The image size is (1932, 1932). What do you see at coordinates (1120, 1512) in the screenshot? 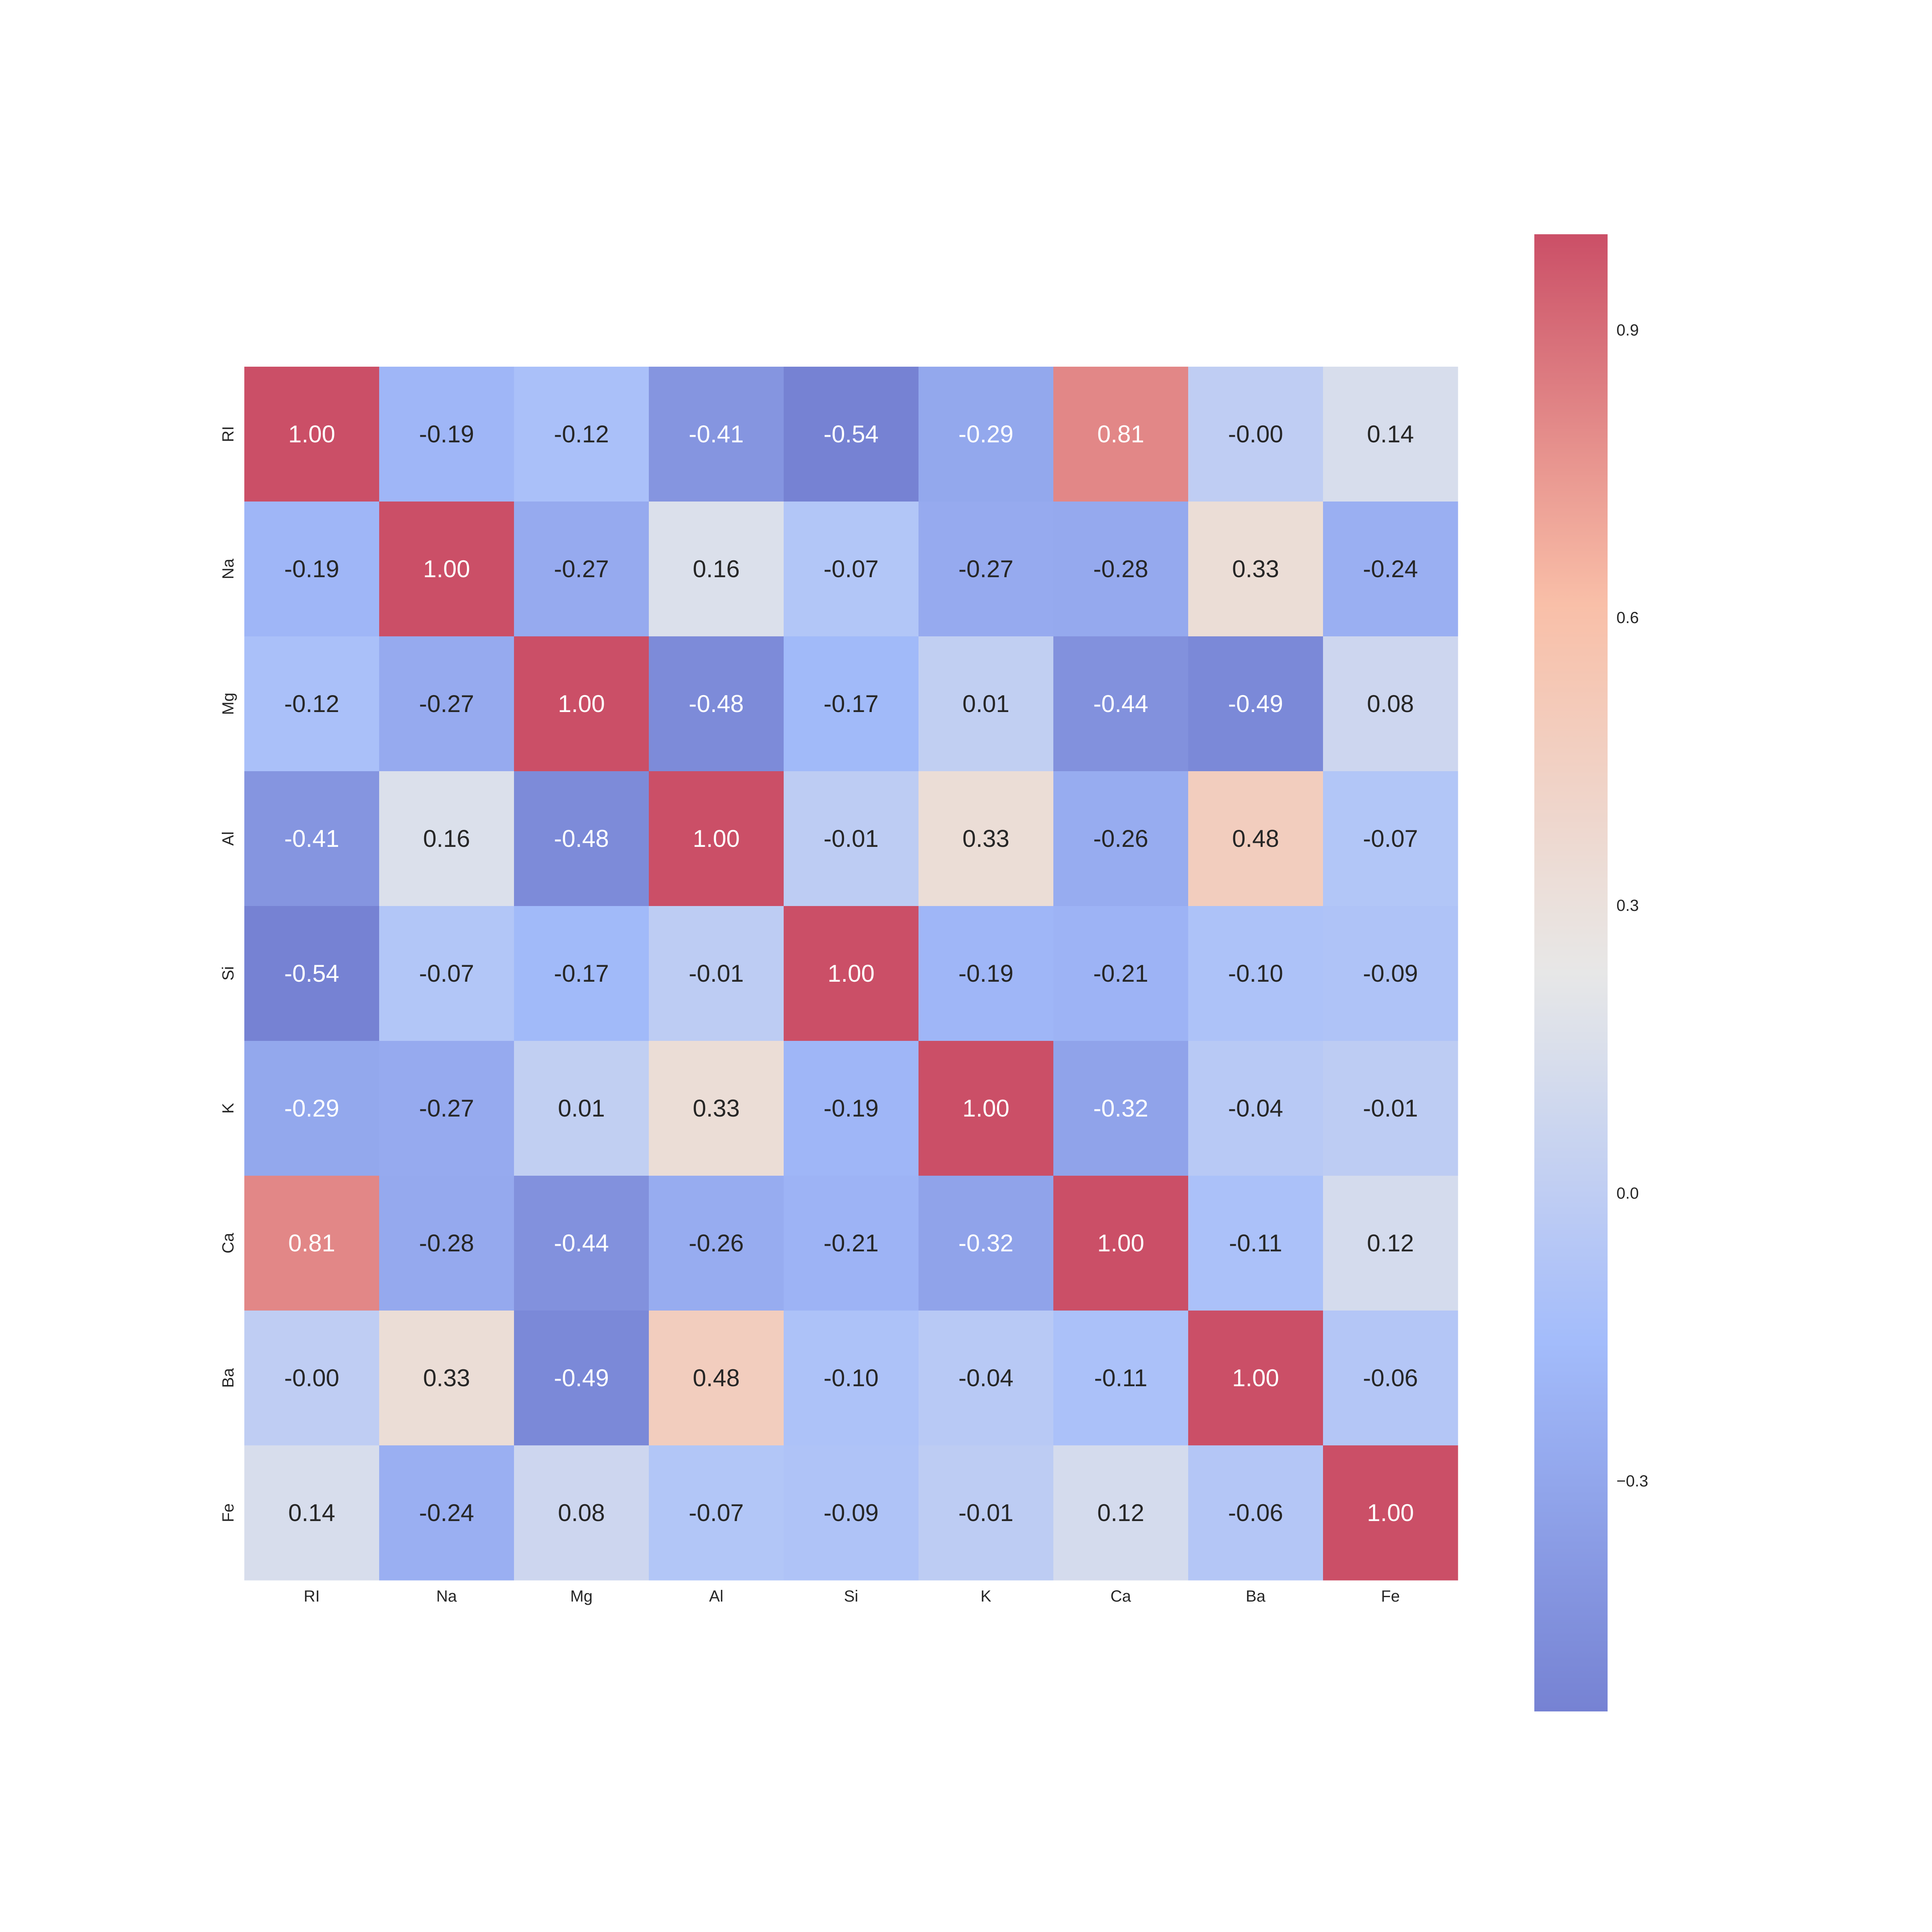
I see `heatmap-cell-label: 0.12` at bounding box center [1120, 1512].